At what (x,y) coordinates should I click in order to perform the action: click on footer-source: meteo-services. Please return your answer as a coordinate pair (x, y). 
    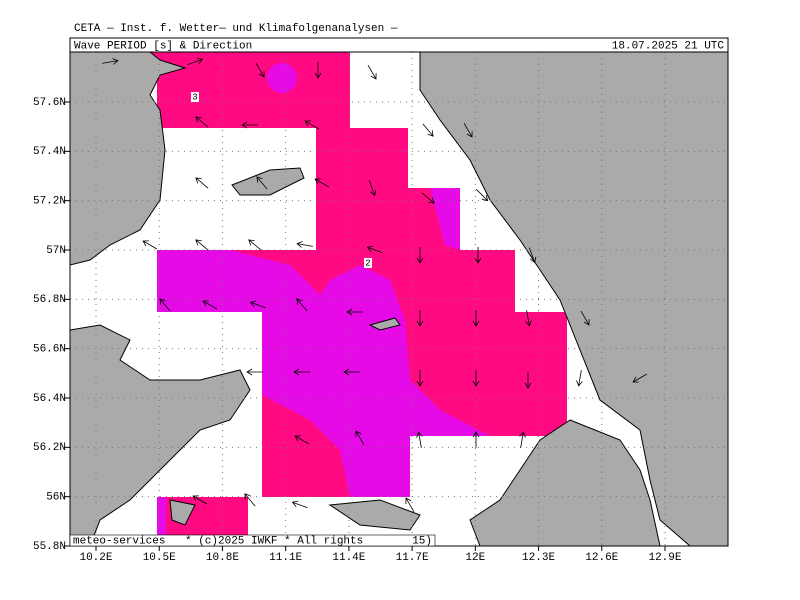
    Looking at the image, I should click on (119, 541).